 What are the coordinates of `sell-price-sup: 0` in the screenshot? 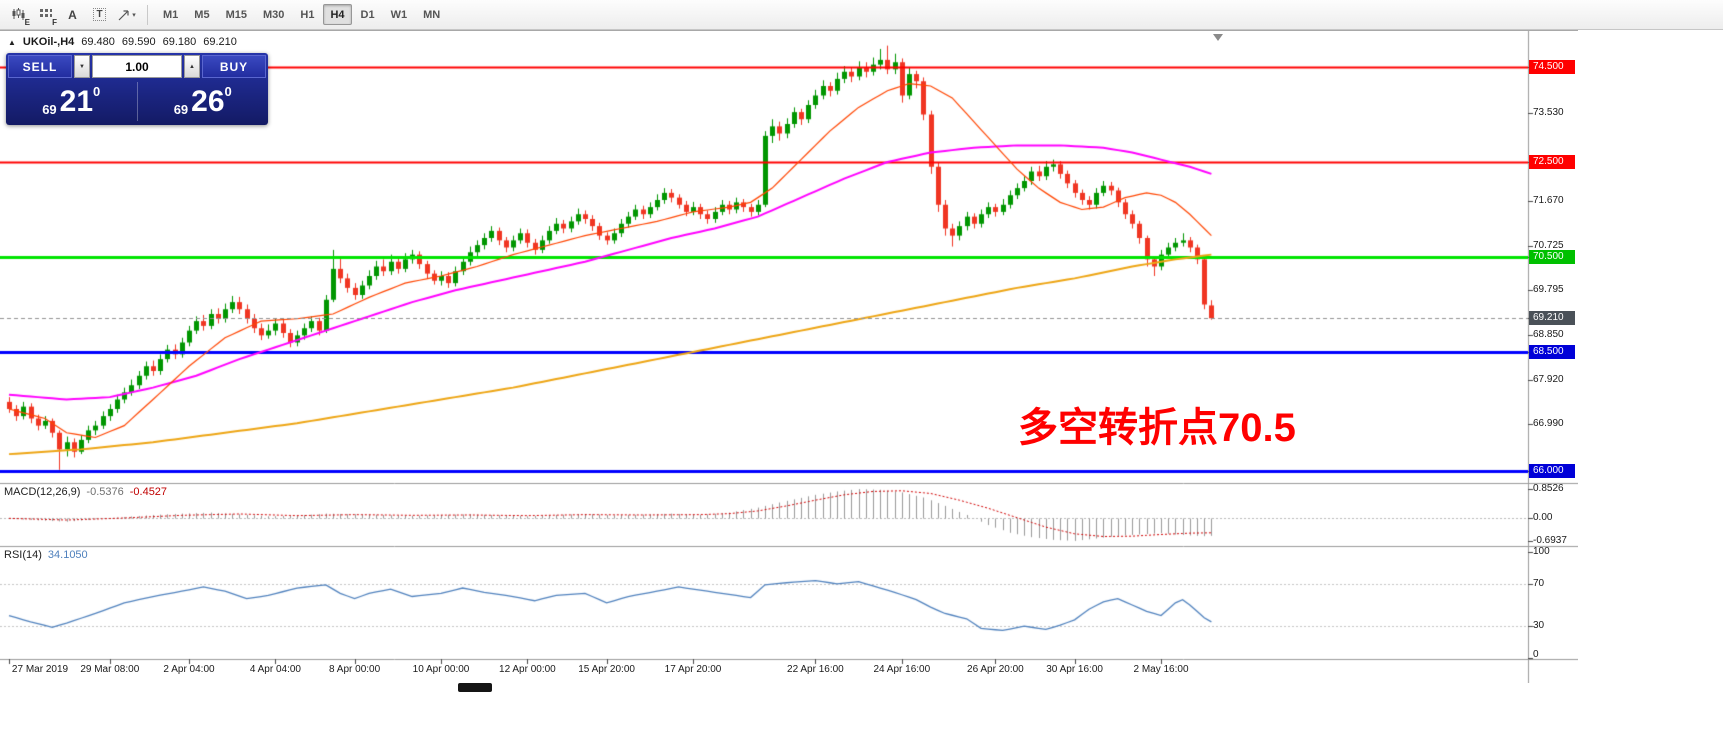 It's located at (97, 91).